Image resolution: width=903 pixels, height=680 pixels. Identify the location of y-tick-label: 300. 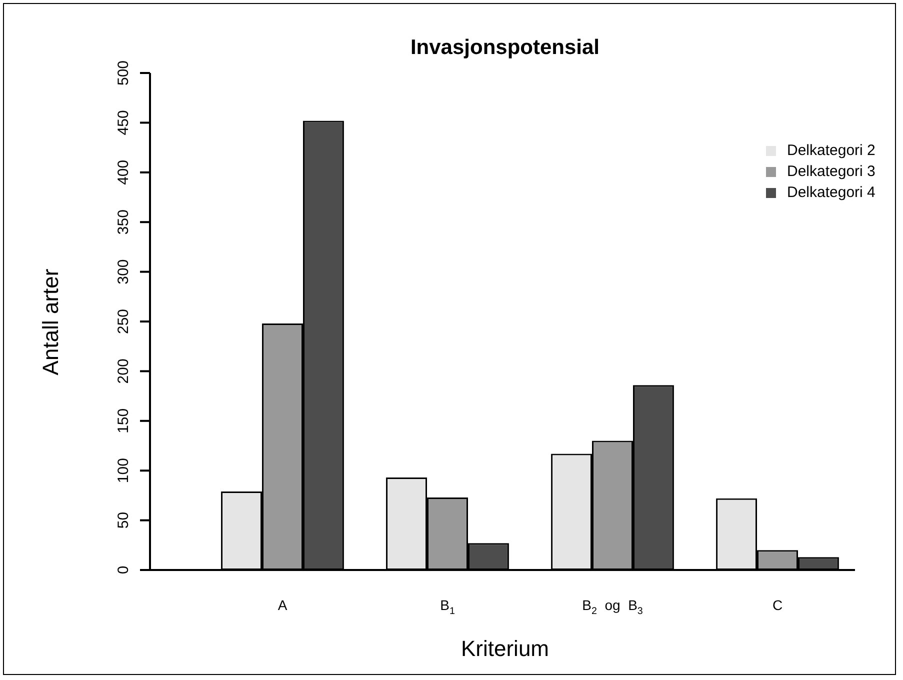
(123, 271).